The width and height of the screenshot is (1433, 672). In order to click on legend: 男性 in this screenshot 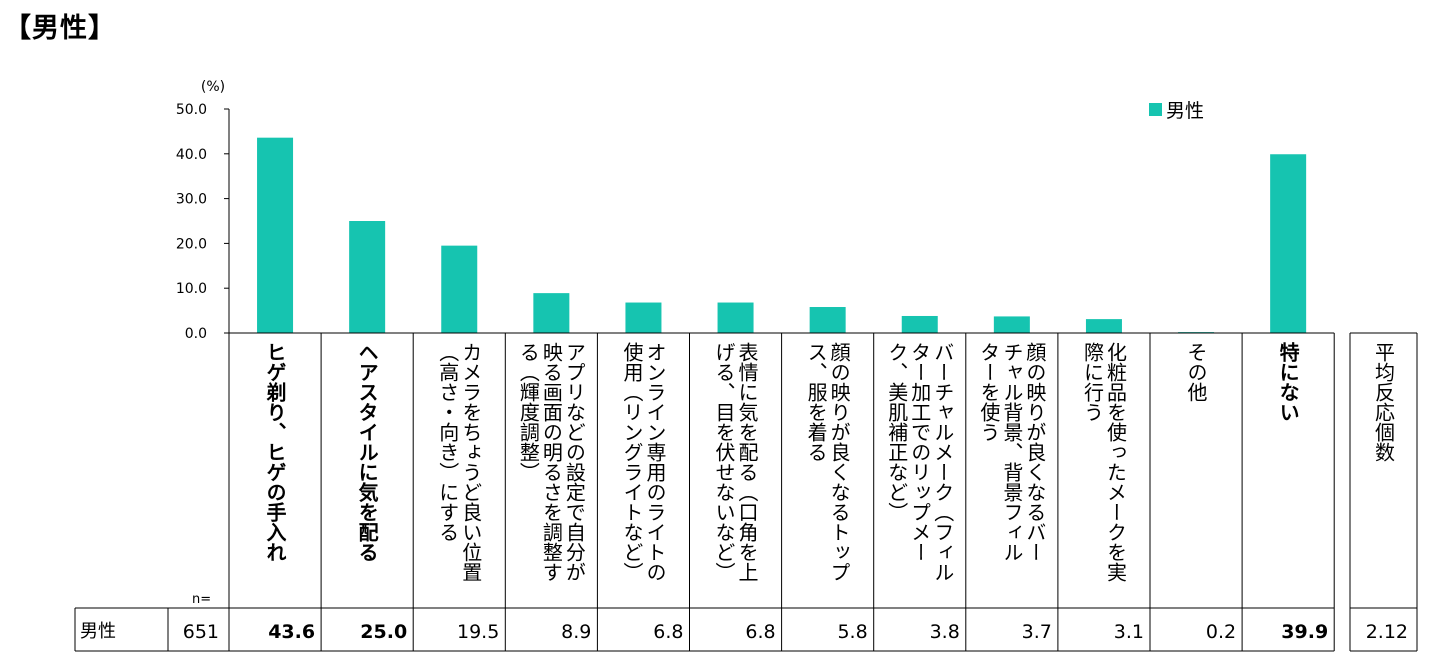, I will do `click(1176, 111)`.